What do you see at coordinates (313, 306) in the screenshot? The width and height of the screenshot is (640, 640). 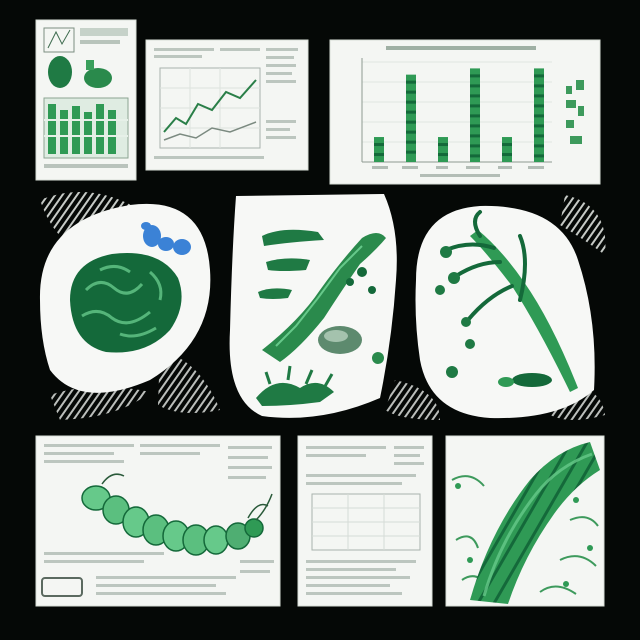 I see `center-blob` at bounding box center [313, 306].